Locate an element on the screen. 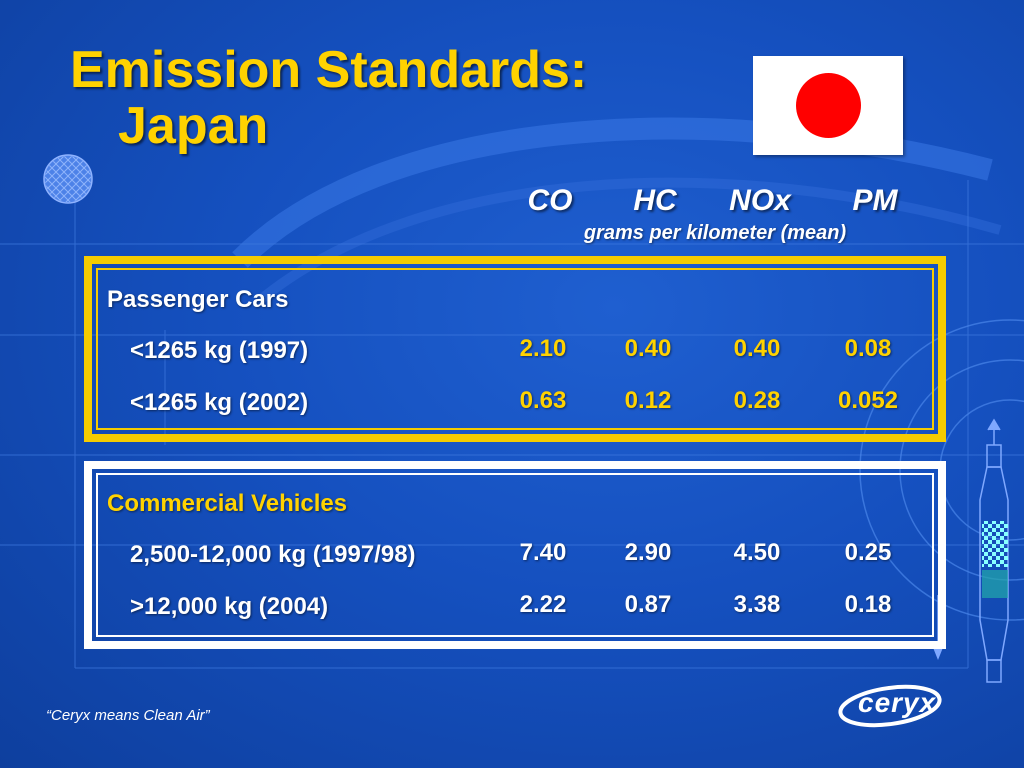  column-header-hc: HC is located at coordinates (655, 200).